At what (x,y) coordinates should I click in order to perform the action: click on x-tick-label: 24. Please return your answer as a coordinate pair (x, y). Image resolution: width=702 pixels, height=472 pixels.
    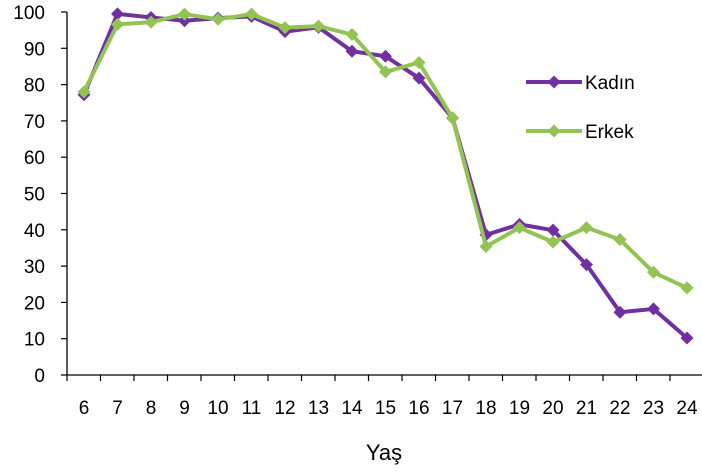
    Looking at the image, I should click on (687, 408).